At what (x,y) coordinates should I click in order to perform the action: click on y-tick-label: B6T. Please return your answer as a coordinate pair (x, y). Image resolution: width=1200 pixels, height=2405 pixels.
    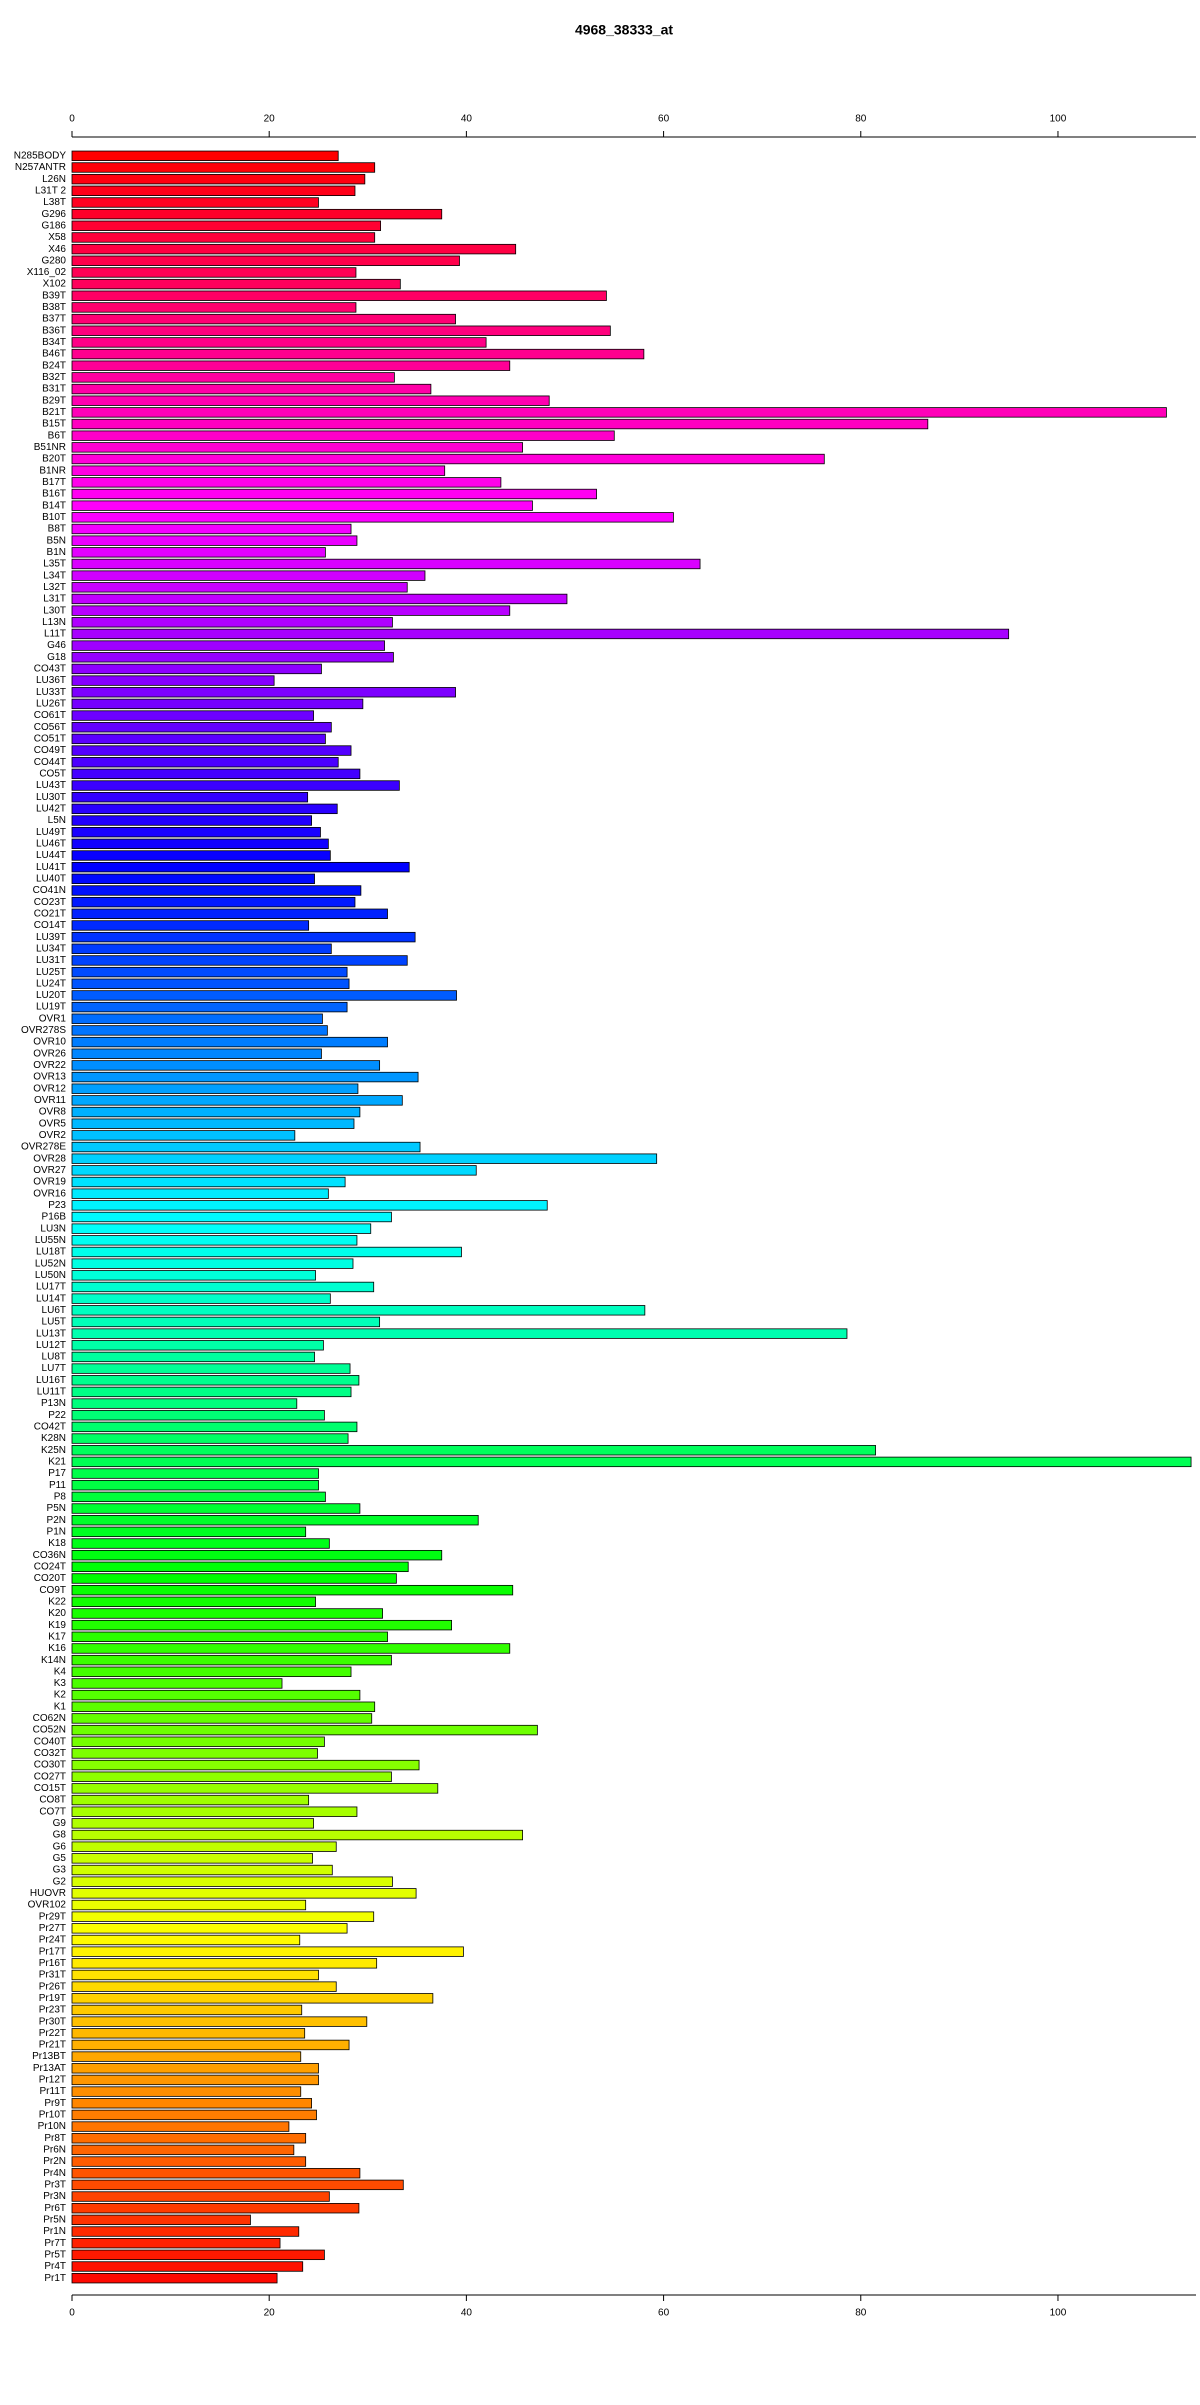
    Looking at the image, I should click on (57, 435).